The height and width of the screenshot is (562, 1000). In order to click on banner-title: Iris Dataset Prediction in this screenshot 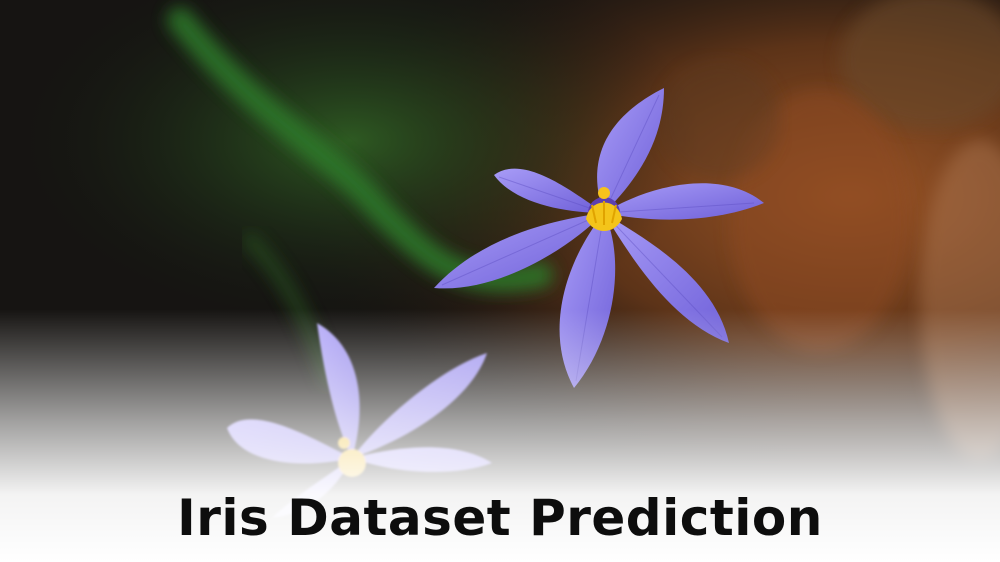, I will do `click(500, 518)`.